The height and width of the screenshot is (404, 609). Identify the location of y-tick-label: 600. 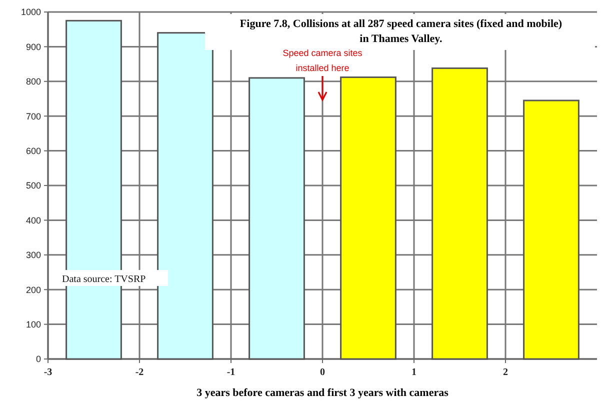
(33, 151).